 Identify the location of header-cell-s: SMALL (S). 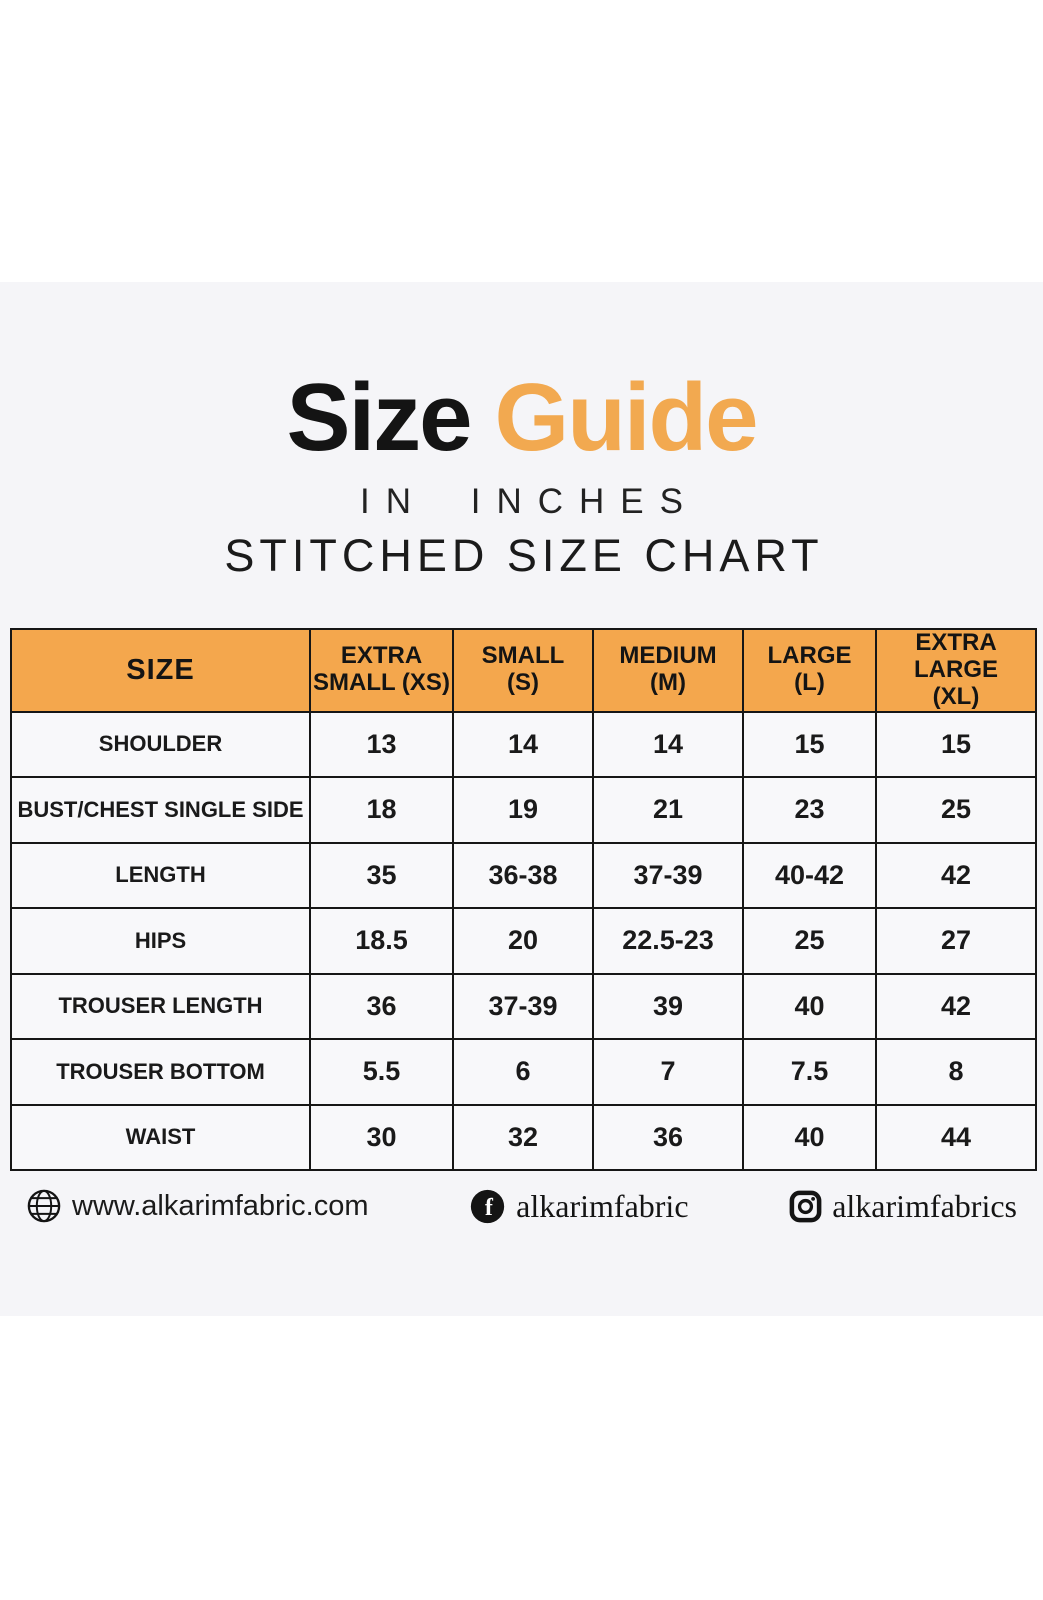
(523, 670).